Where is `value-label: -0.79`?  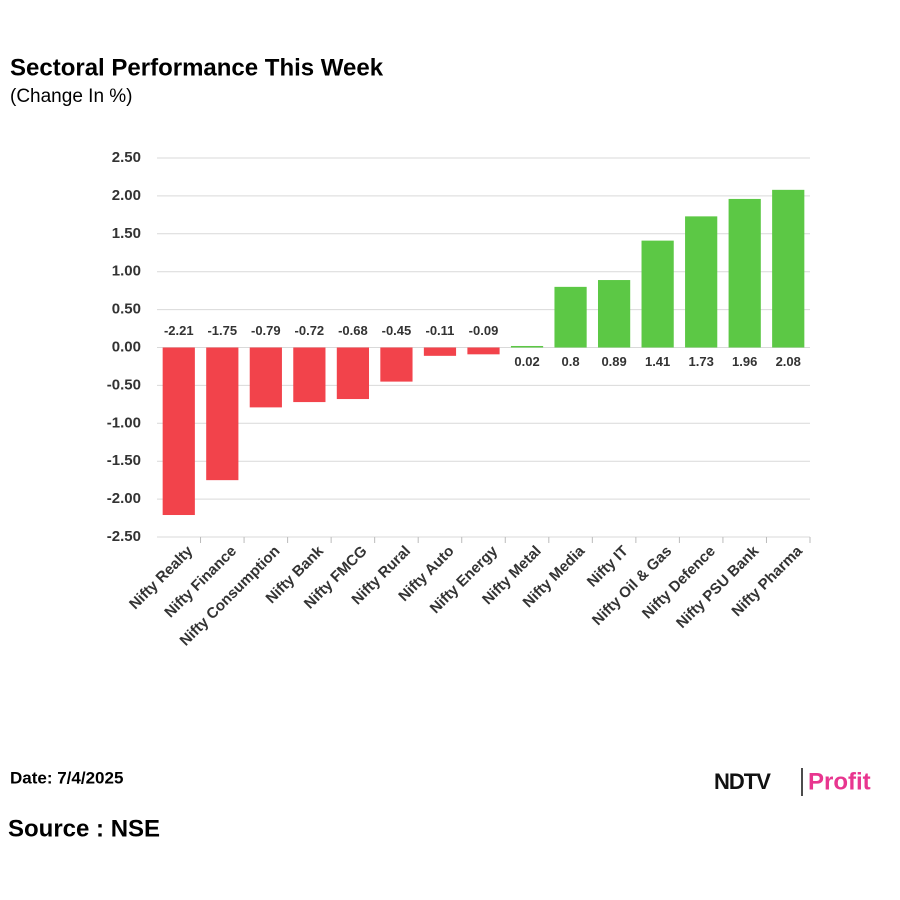
value-label: -0.79 is located at coordinates (266, 330).